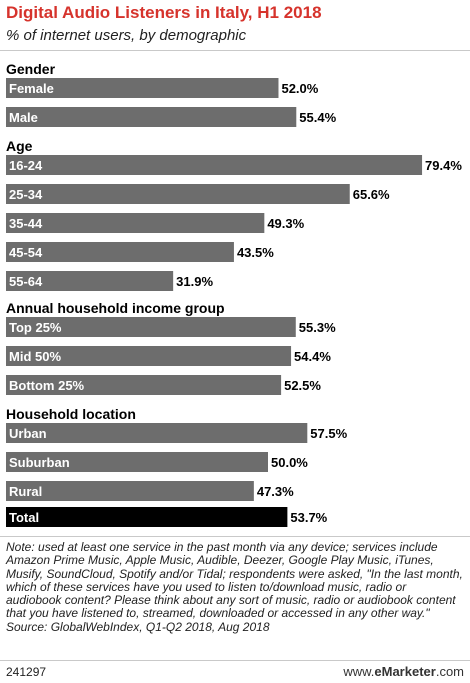 The width and height of the screenshot is (470, 683). I want to click on bar-mid-50-value: 54.4%, so click(312, 356).